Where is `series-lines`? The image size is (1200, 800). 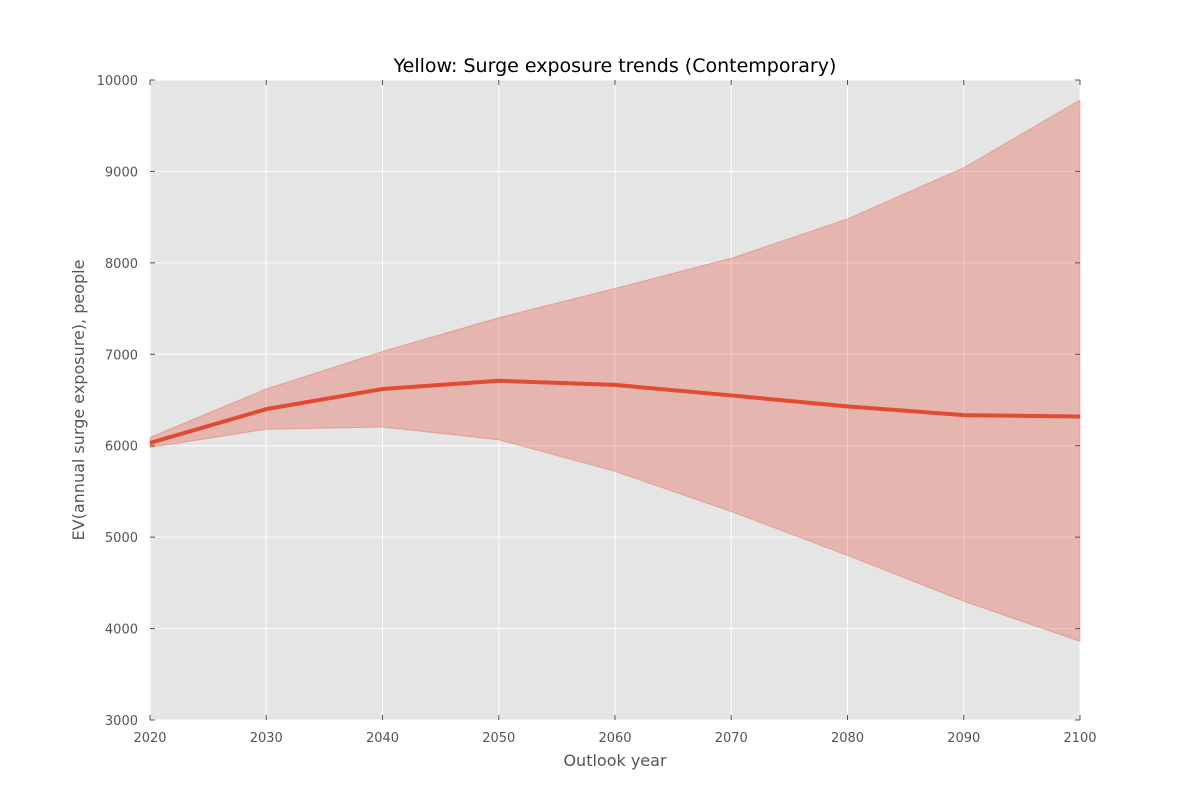 series-lines is located at coordinates (615, 411).